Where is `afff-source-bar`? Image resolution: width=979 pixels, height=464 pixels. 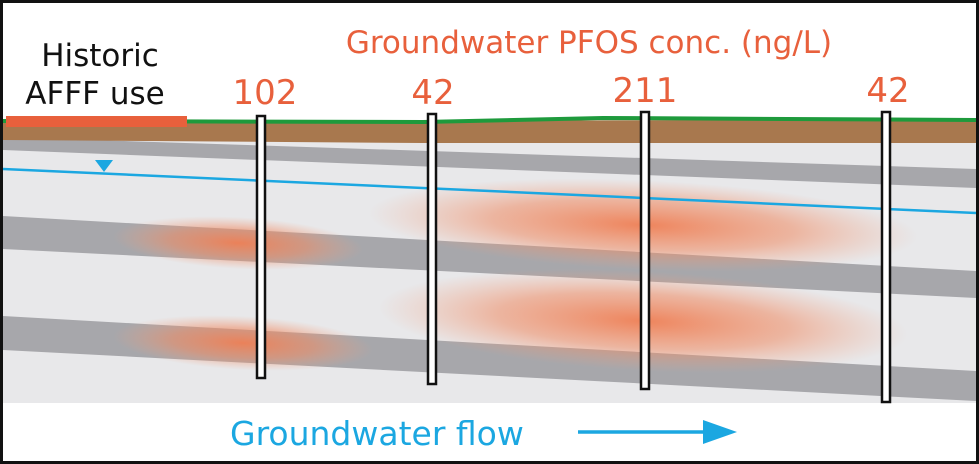
afff-source-bar is located at coordinates (96, 121).